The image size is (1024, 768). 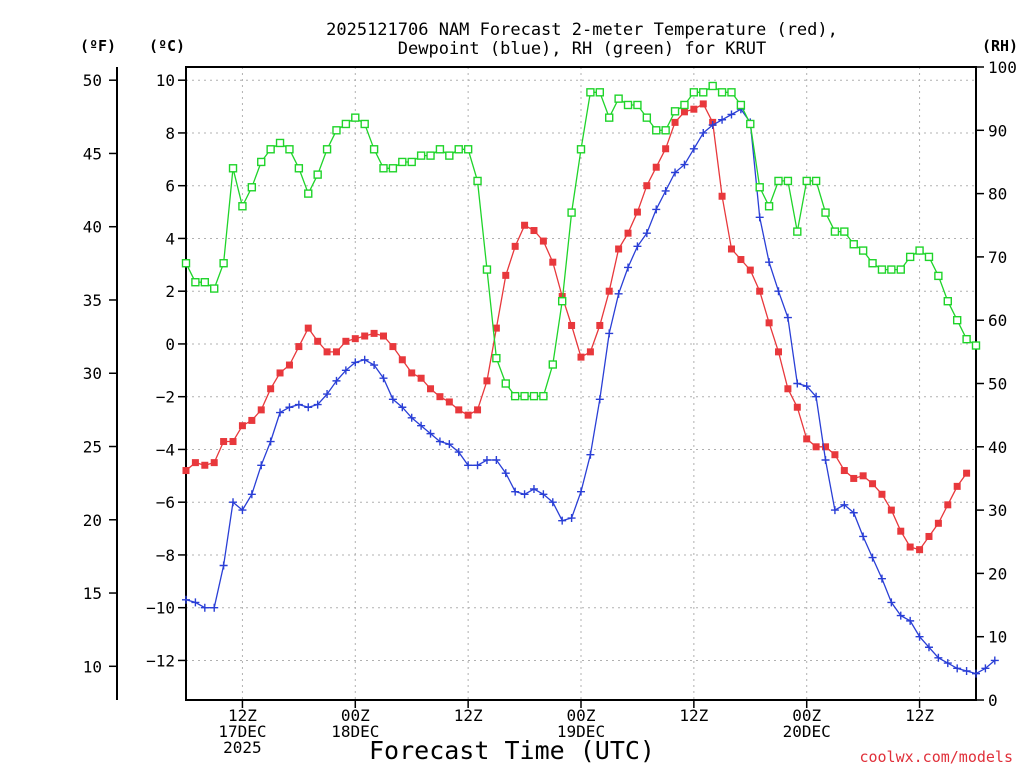 I want to click on x-tick-label: 20DEC, so click(x=807, y=731).